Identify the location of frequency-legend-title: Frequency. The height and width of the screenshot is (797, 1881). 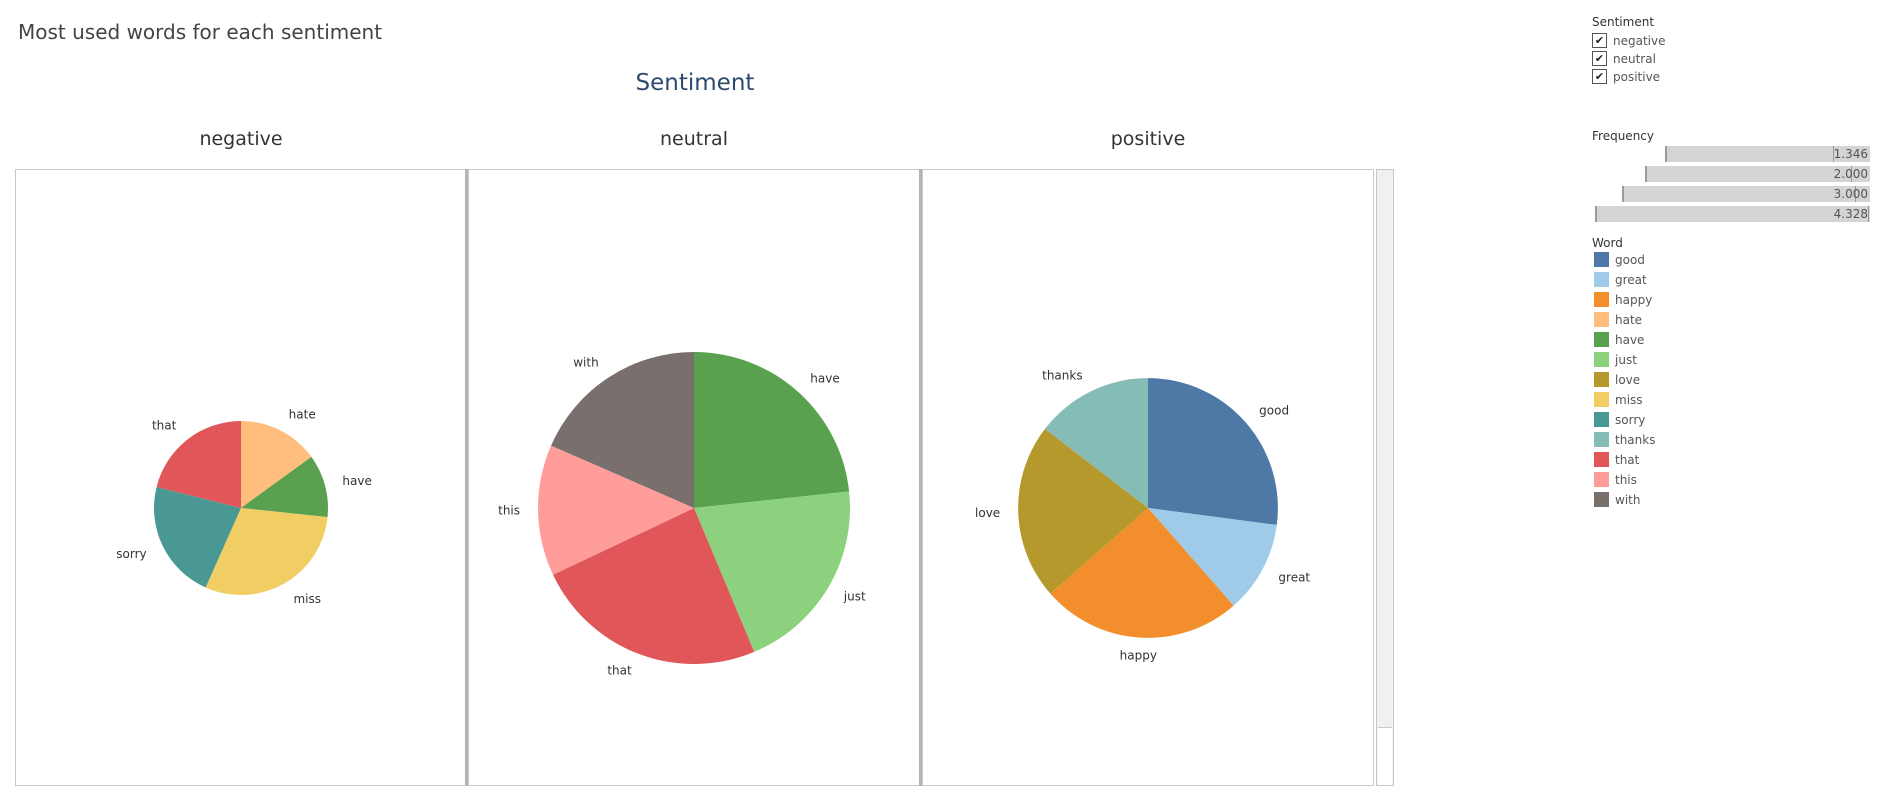
(1623, 136).